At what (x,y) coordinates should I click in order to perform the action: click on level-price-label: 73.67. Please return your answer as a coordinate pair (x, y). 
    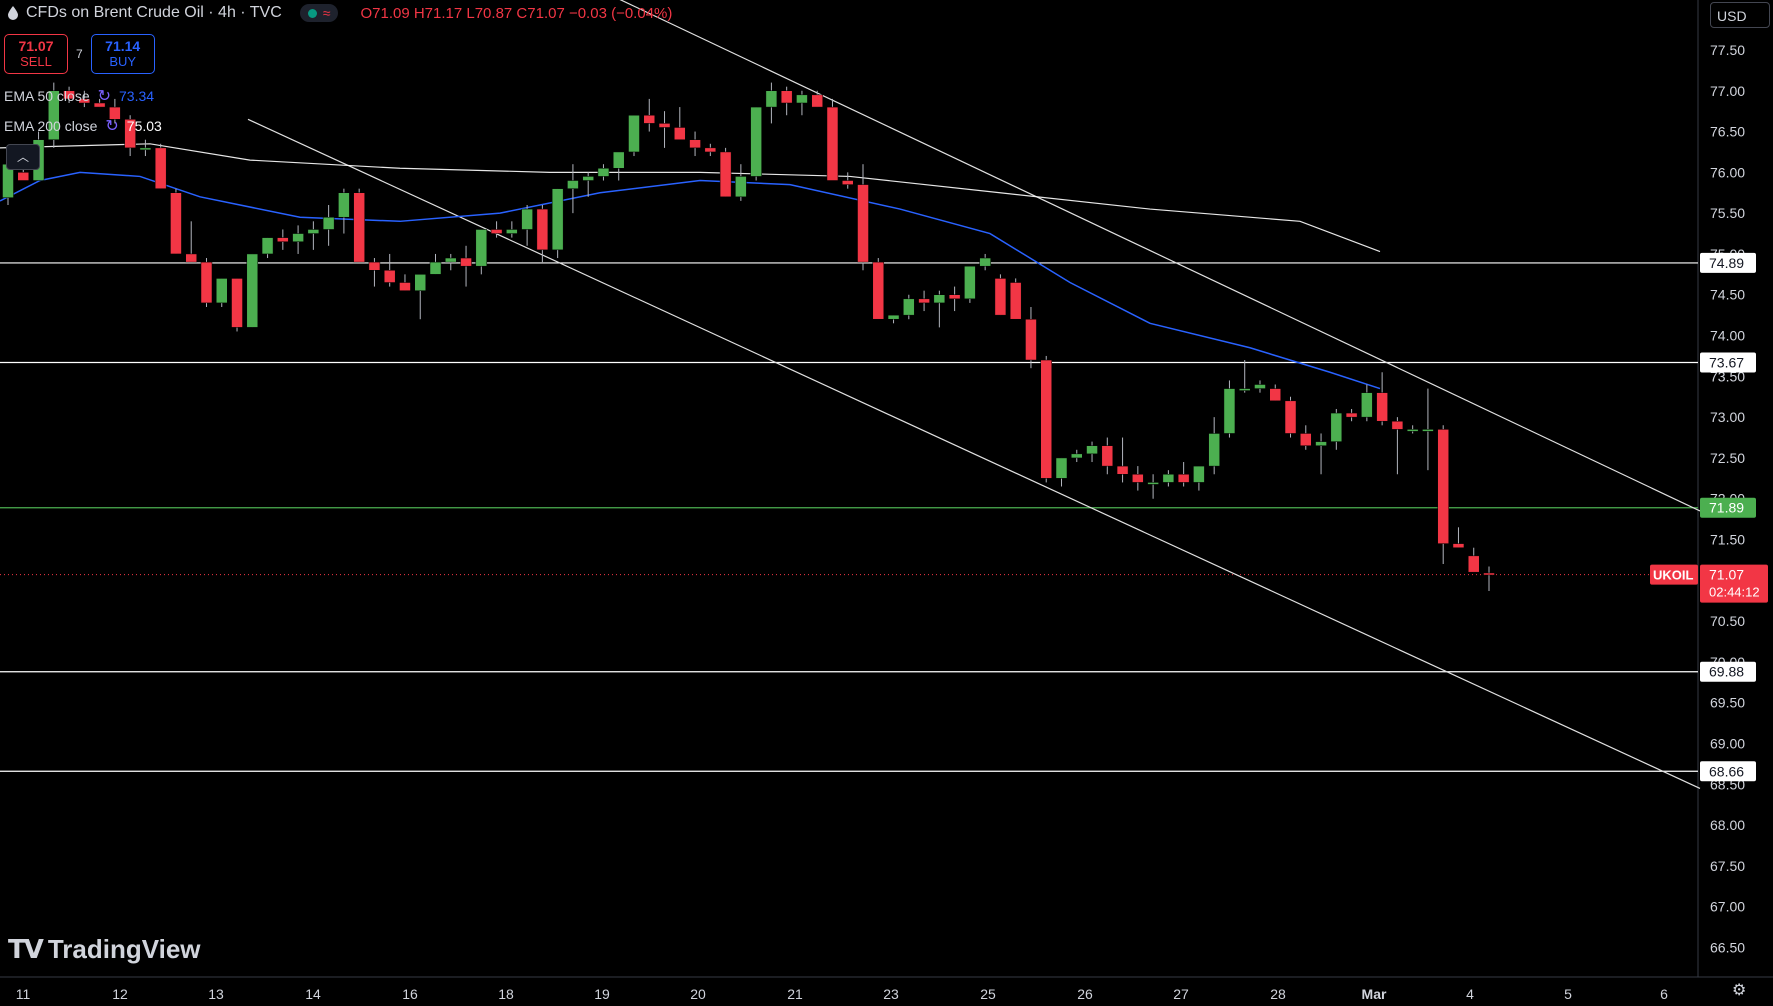
    Looking at the image, I should click on (1726, 362).